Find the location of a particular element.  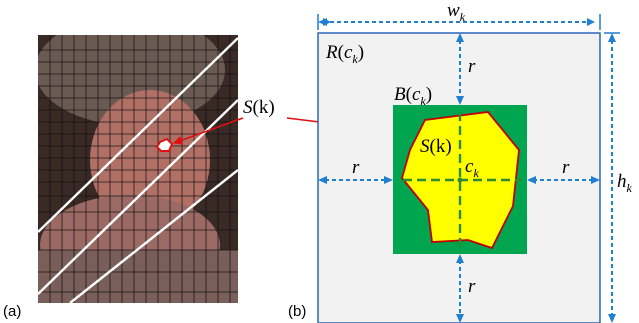

center-label: ck is located at coordinates (472, 168).